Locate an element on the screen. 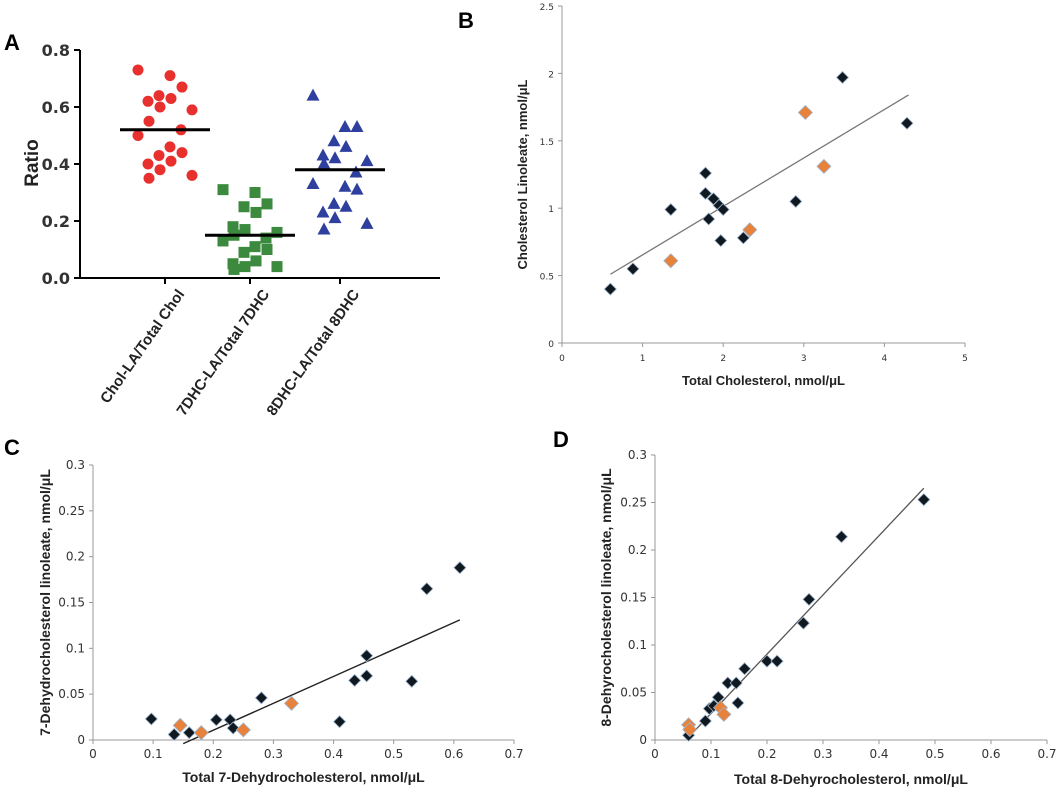  x-axis-title: Total Cholesterol, nmol/μL is located at coordinates (763, 380).